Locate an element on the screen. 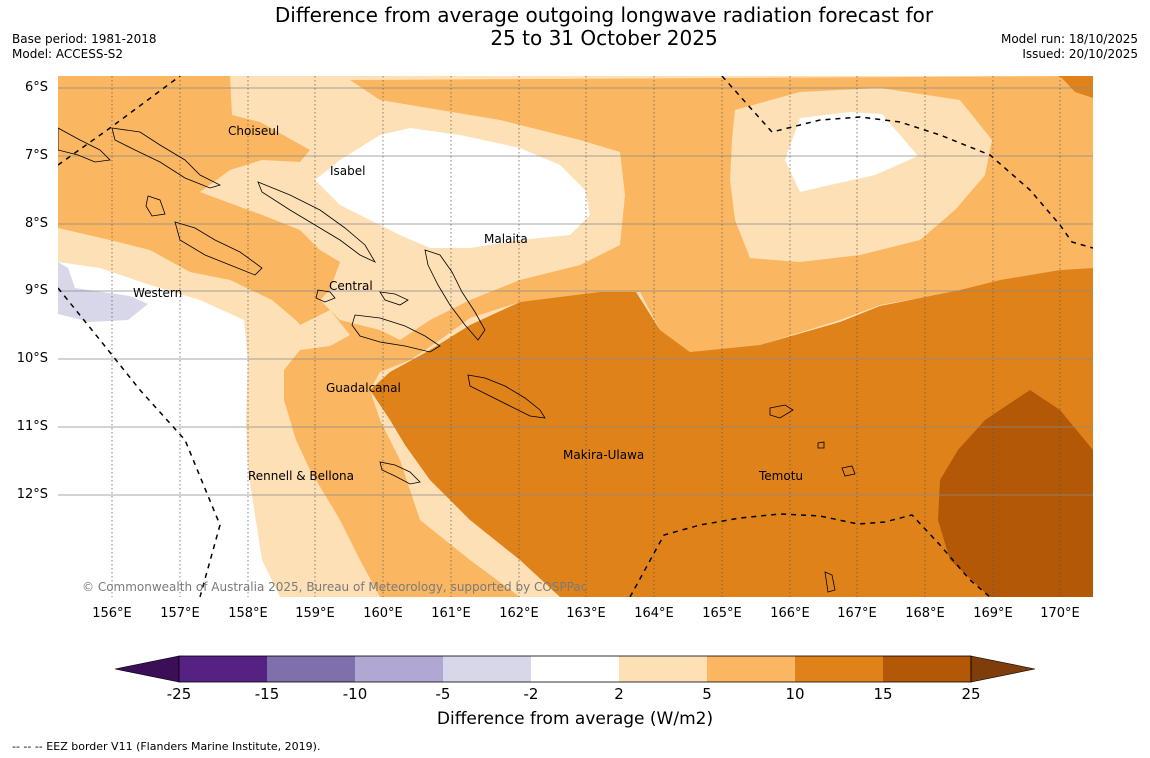 This screenshot has height=758, width=1150. region-central: Central is located at coordinates (351, 286).